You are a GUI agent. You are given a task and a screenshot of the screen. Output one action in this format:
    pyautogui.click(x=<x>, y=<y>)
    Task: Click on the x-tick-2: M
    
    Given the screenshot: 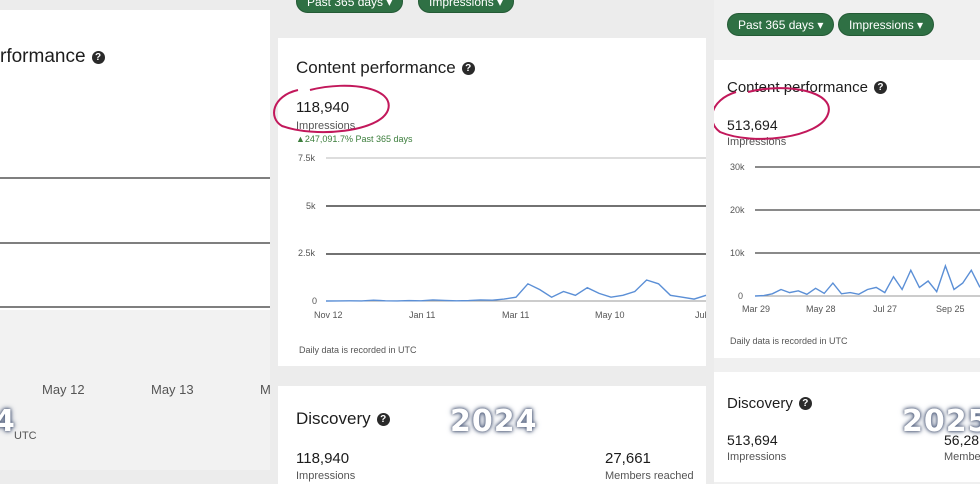 What is the action you would take?
    pyautogui.click(x=265, y=389)
    